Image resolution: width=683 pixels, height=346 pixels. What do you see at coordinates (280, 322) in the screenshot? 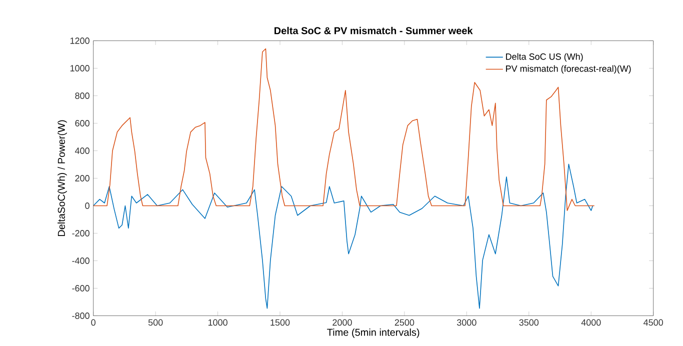
I see `x-tick-label: 1500` at bounding box center [280, 322].